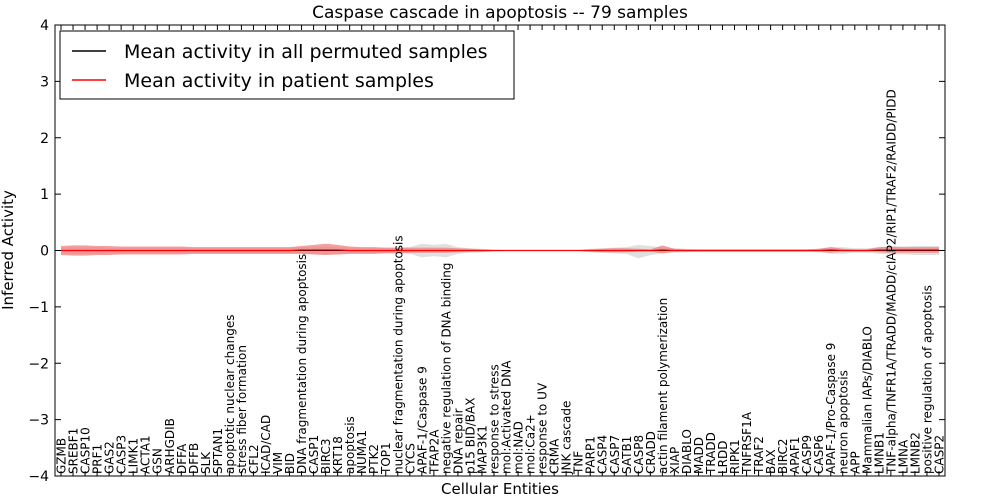  Describe the element at coordinates (711, 453) in the screenshot. I see `x-tick-label: TRADD` at that location.